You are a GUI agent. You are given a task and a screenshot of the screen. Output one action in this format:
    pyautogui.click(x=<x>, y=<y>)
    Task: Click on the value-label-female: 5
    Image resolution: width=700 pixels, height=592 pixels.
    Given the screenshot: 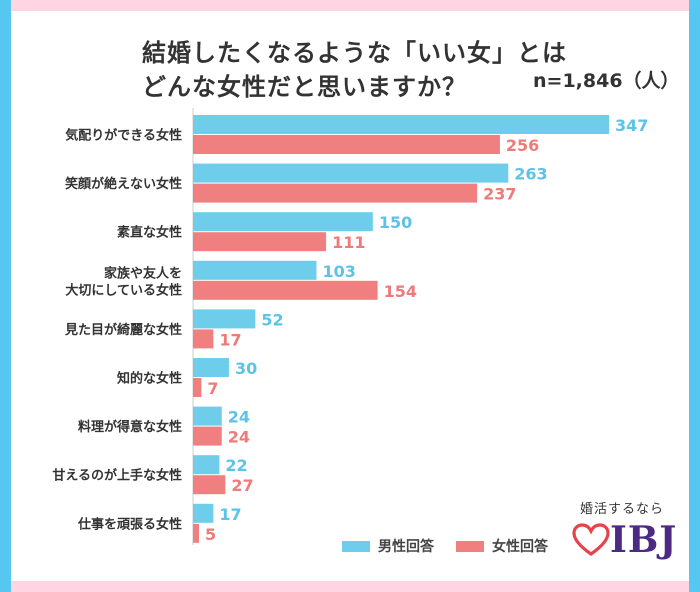 What is the action you would take?
    pyautogui.click(x=210, y=534)
    